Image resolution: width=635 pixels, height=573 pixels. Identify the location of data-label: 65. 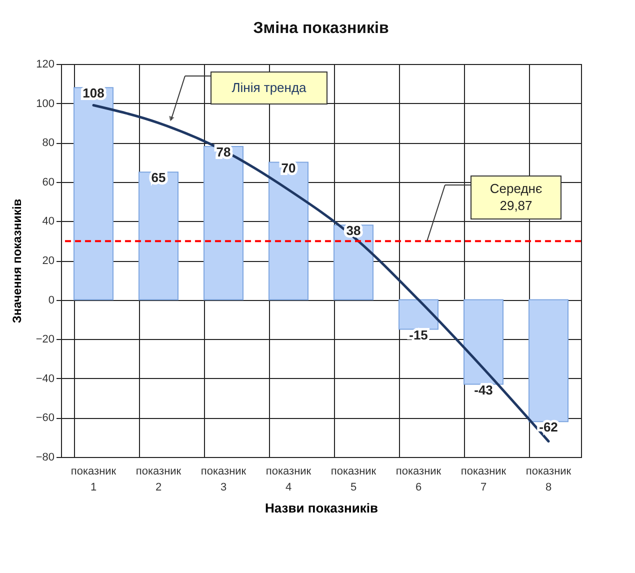
(158, 178).